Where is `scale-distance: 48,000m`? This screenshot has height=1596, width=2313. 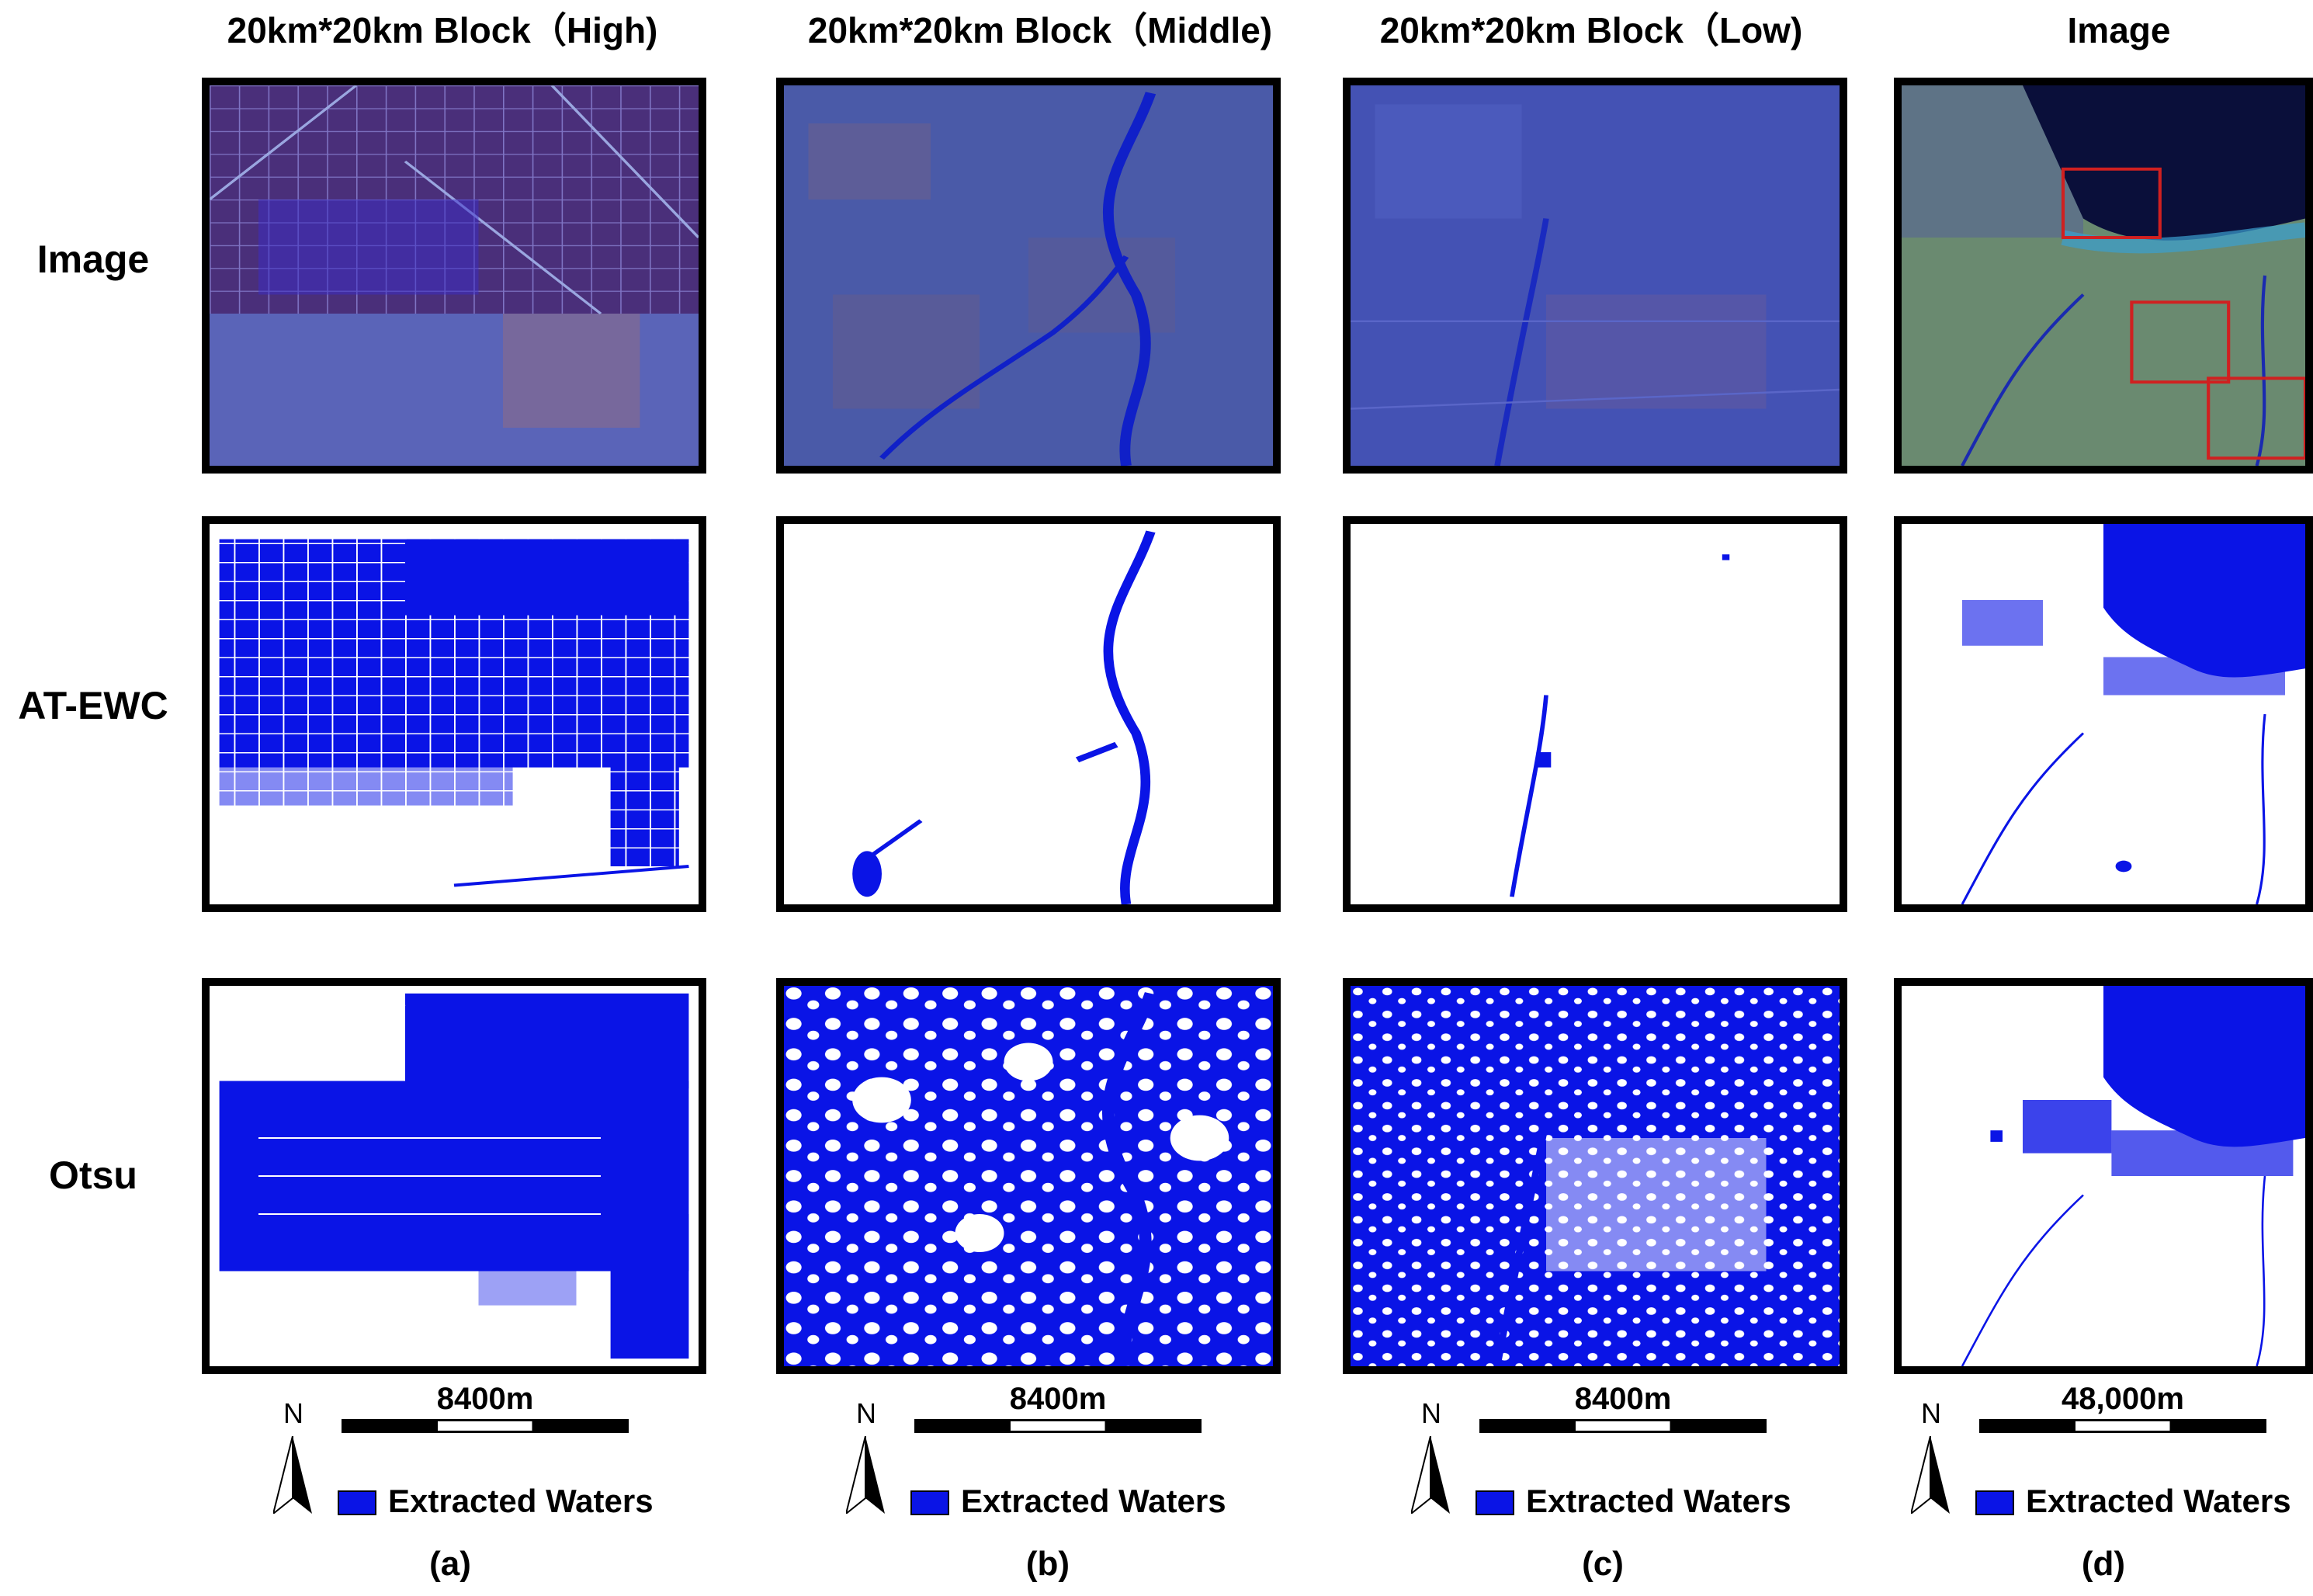 scale-distance: 48,000m is located at coordinates (2123, 1399).